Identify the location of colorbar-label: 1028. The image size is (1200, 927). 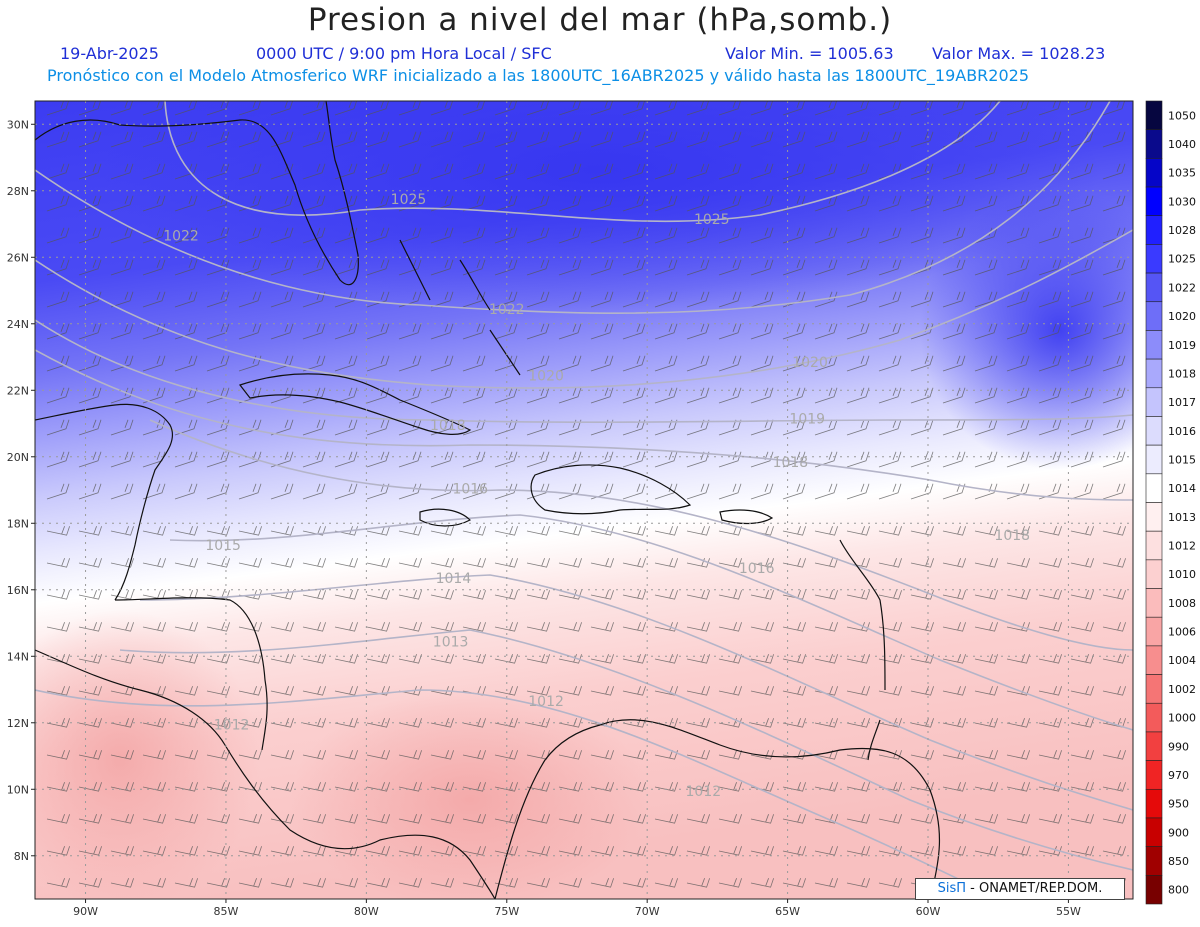
(1182, 230).